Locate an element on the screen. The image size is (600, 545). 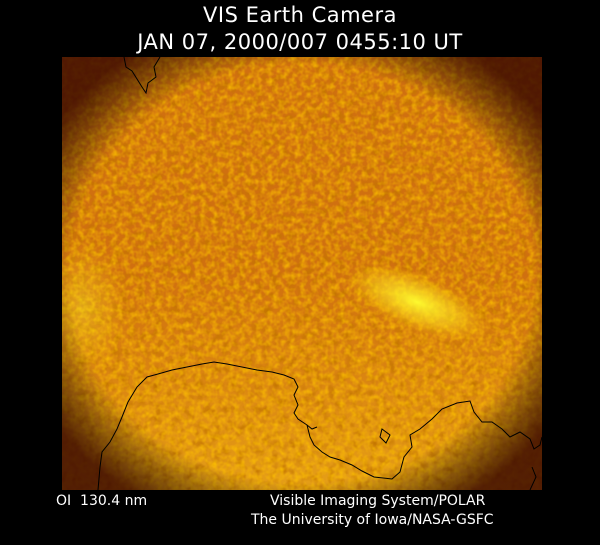
wavelength-label: OI 130.4 nm is located at coordinates (102, 501).